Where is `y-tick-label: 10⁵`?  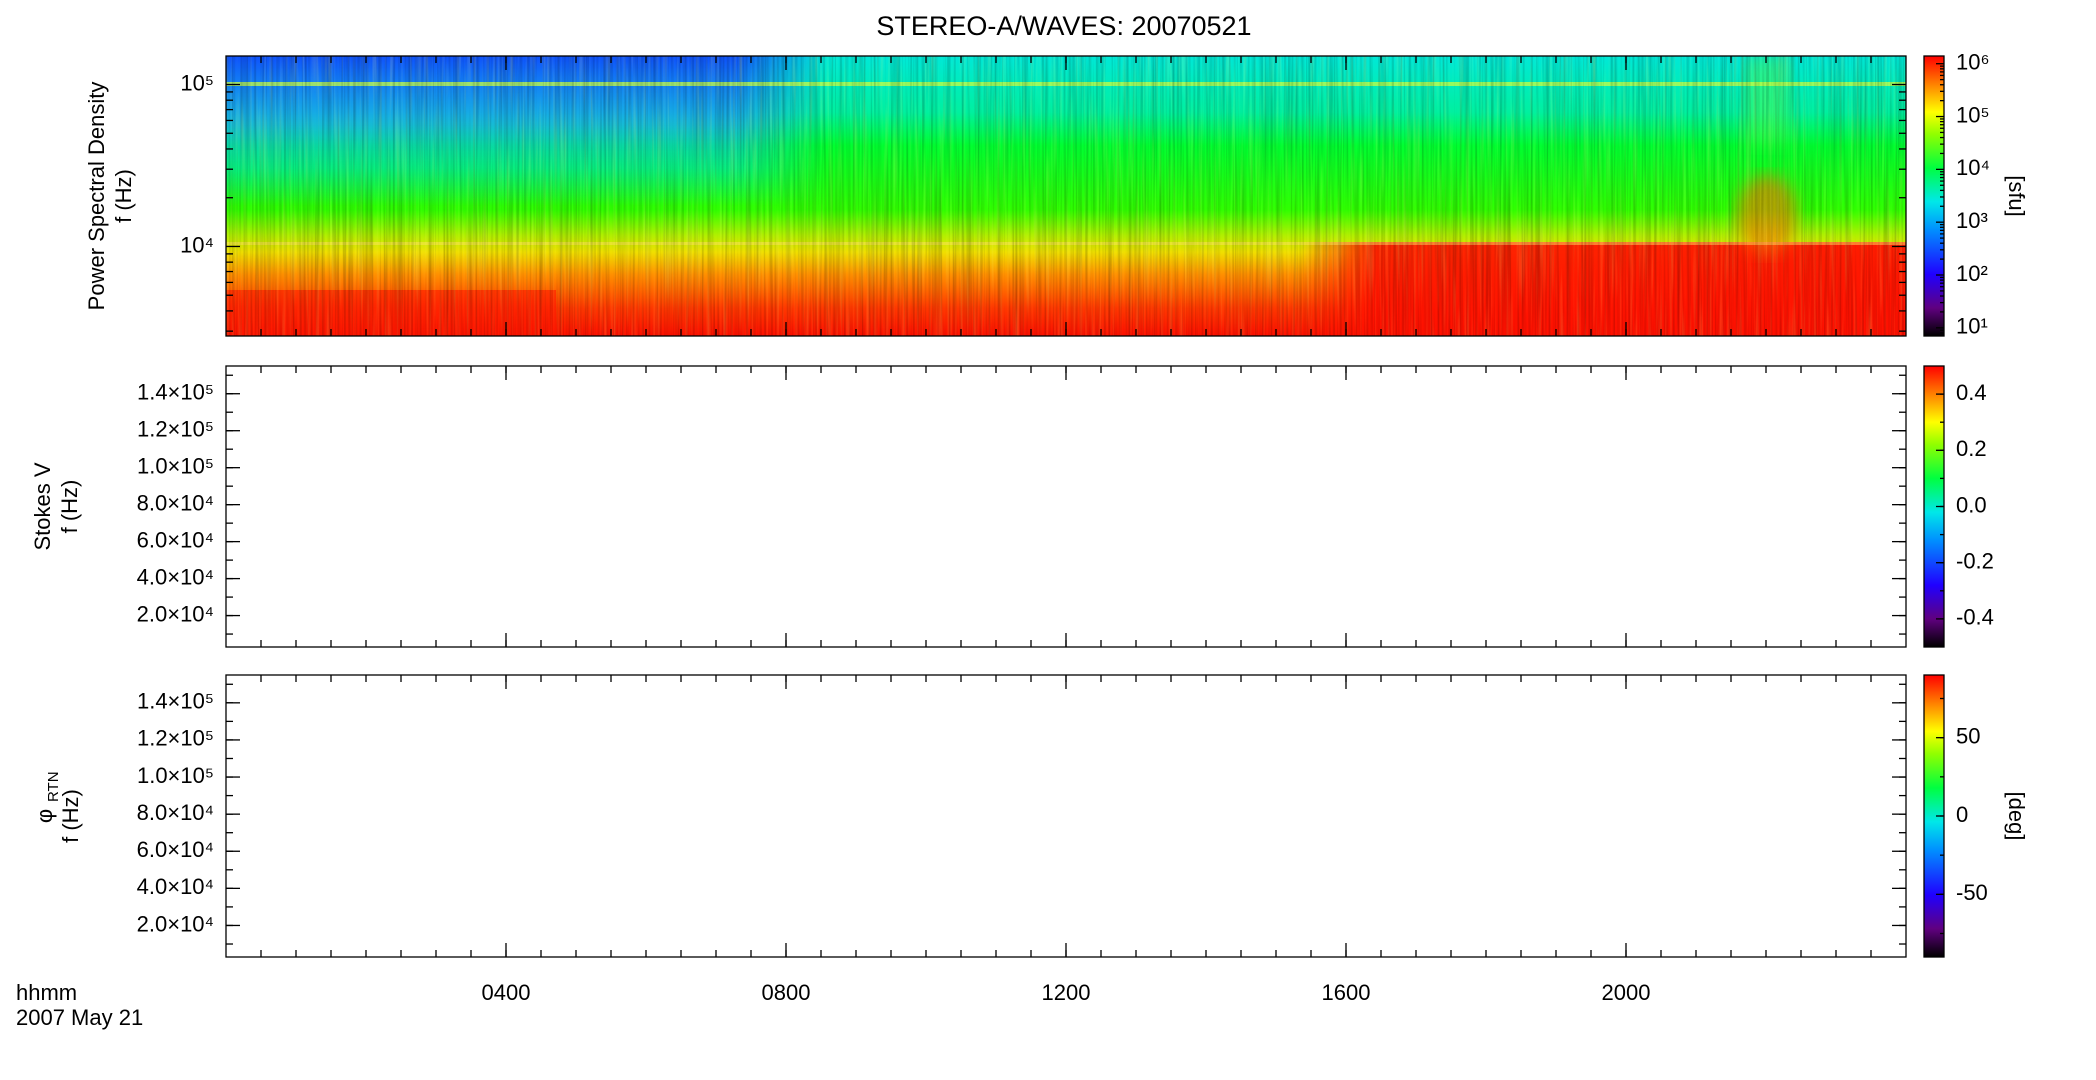 y-tick-label: 10⁵ is located at coordinates (197, 82).